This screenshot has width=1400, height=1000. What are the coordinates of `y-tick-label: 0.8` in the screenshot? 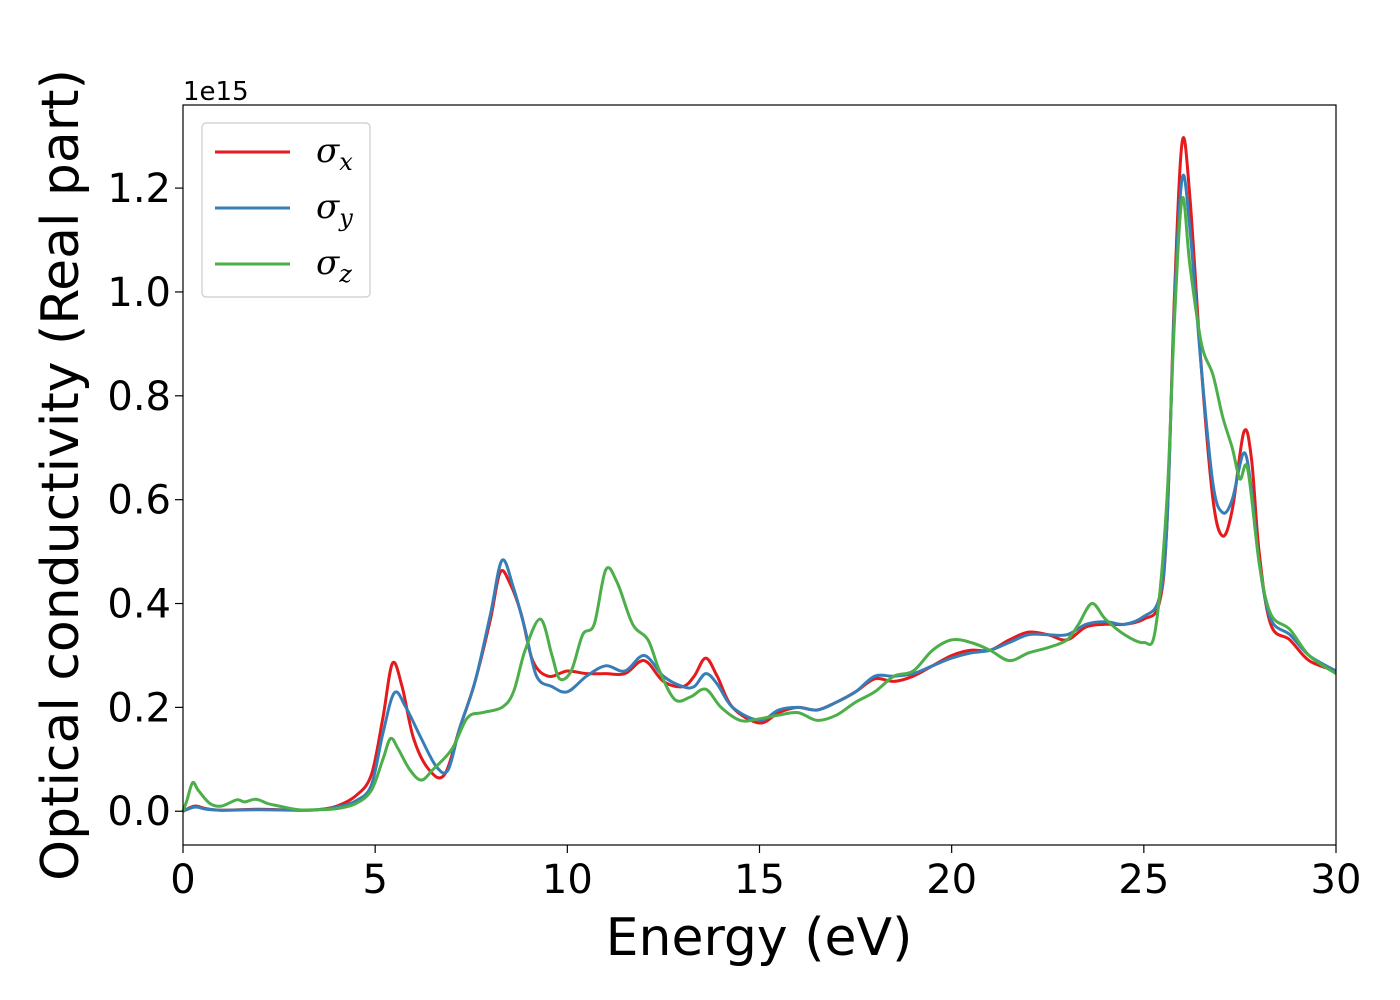 It's located at (139, 397).